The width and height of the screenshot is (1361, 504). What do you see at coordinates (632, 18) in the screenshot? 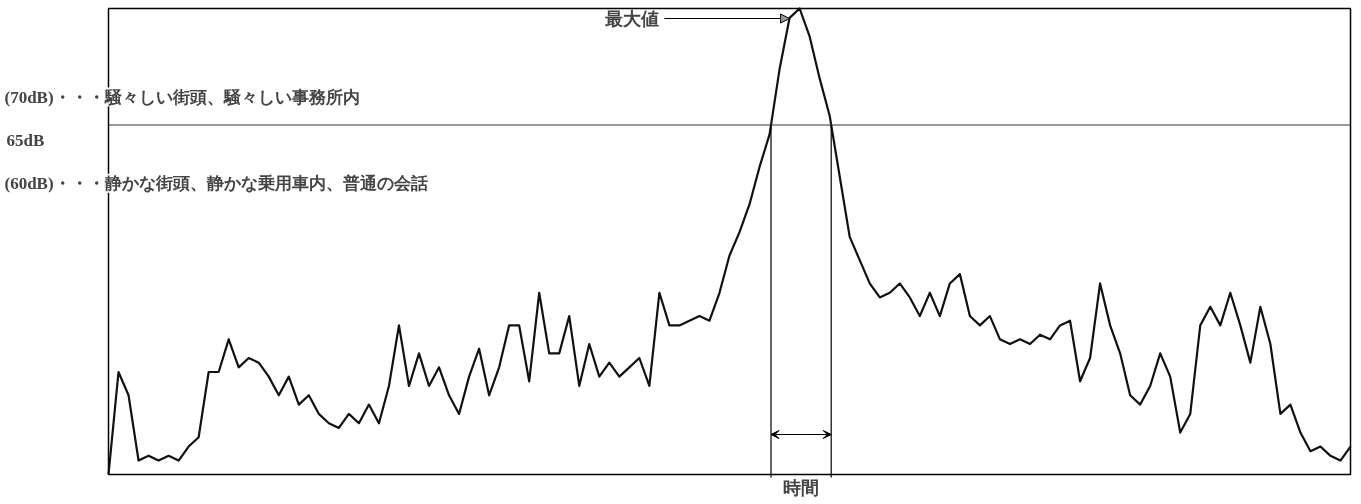
I see `annotation: 最大値` at bounding box center [632, 18].